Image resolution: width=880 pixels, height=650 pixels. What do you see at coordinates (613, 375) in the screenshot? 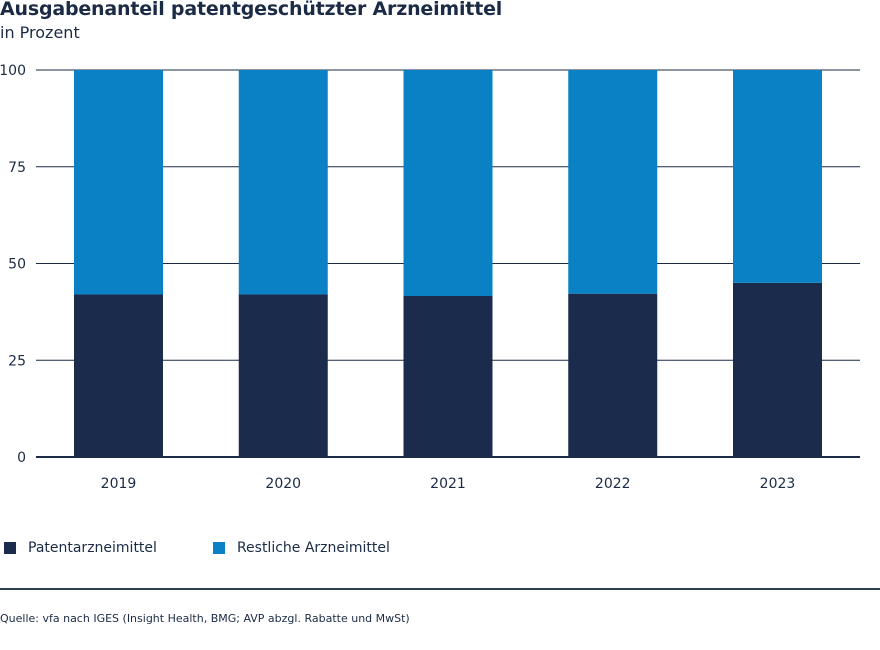
I see `bar-2022-patentarzneimittel` at bounding box center [613, 375].